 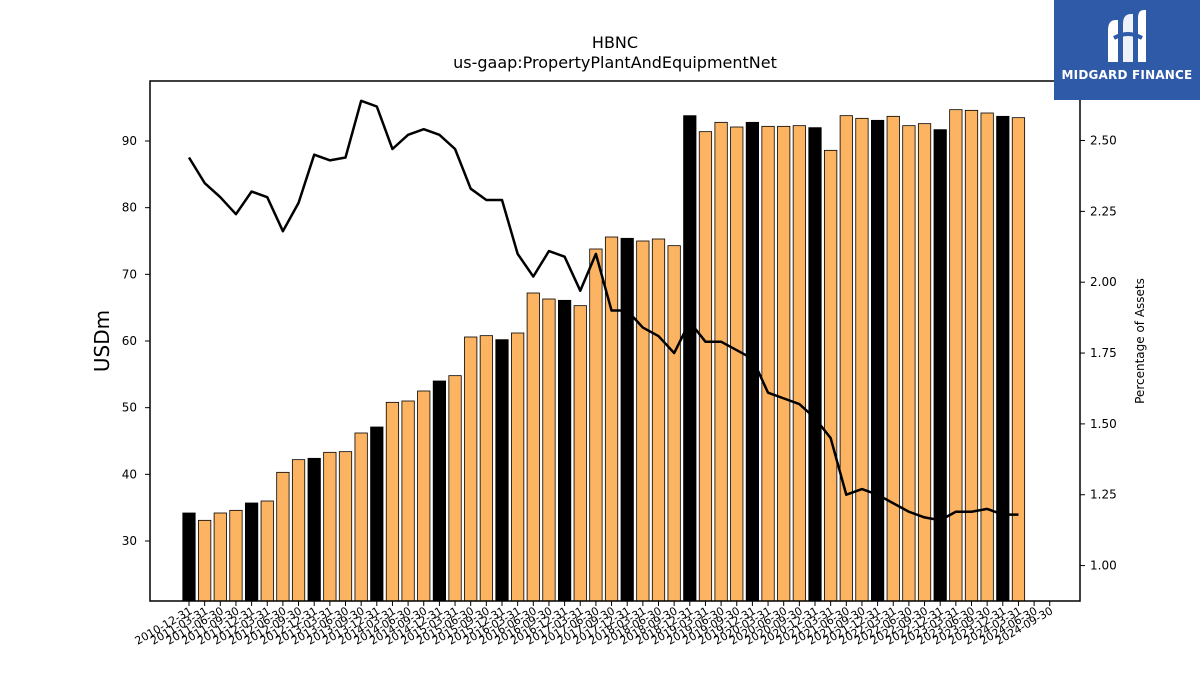 What do you see at coordinates (1103, 495) in the screenshot?
I see `y2-tick-label: 1.25` at bounding box center [1103, 495].